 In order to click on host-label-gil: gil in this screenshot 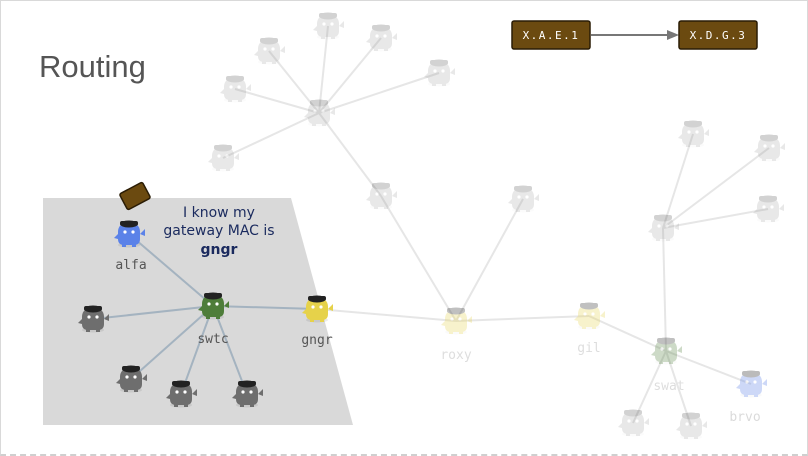, I will do `click(588, 348)`.